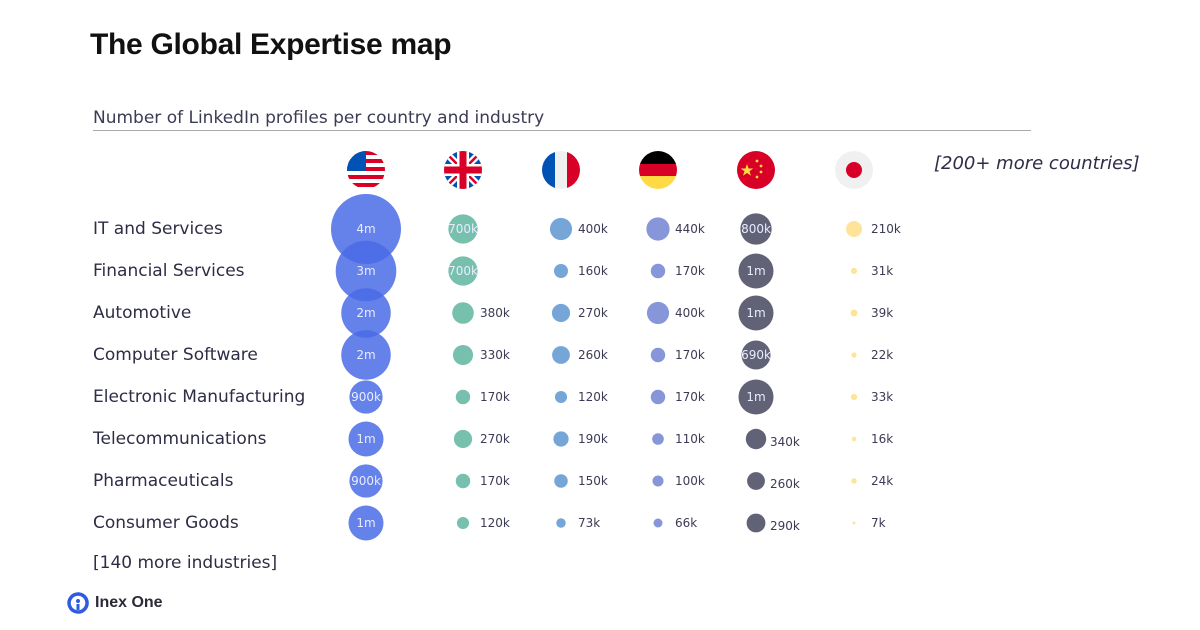  Describe the element at coordinates (878, 523) in the screenshot. I see `bubble-label: 7k` at that location.